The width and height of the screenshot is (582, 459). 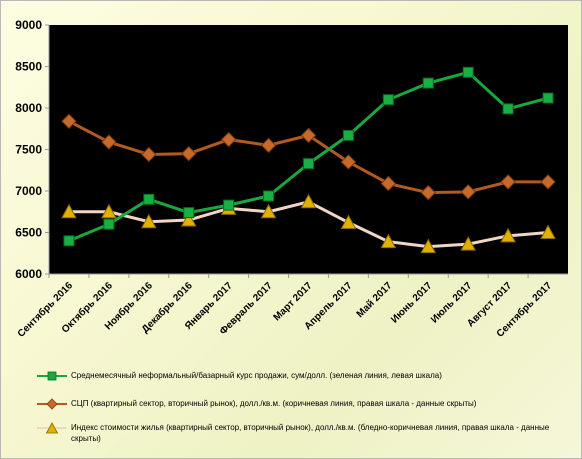 I want to click on y-tick-label: 7500, so click(x=28, y=150).